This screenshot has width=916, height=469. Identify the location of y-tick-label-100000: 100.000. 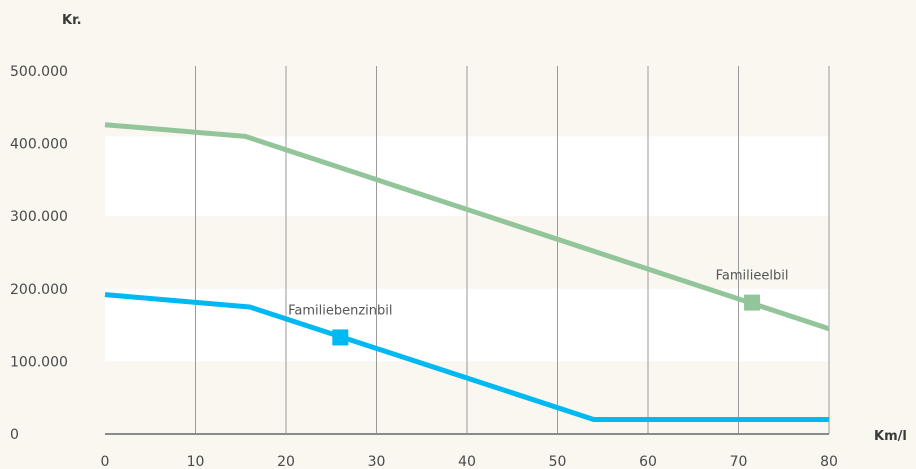
(39, 362).